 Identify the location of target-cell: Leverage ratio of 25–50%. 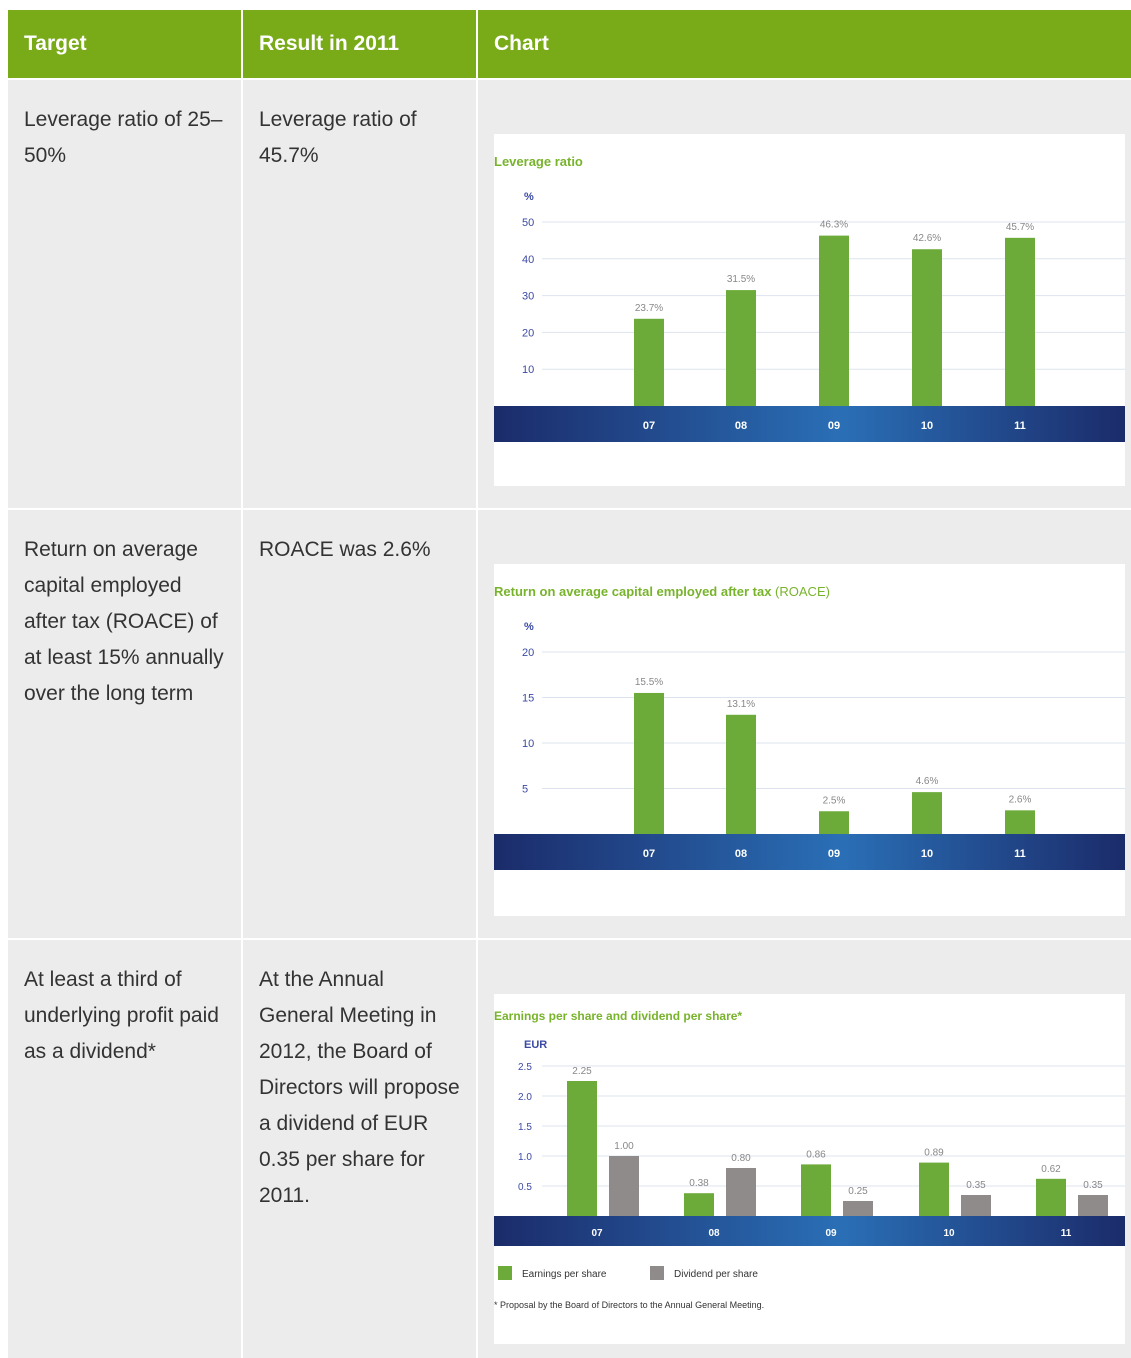
(124, 293).